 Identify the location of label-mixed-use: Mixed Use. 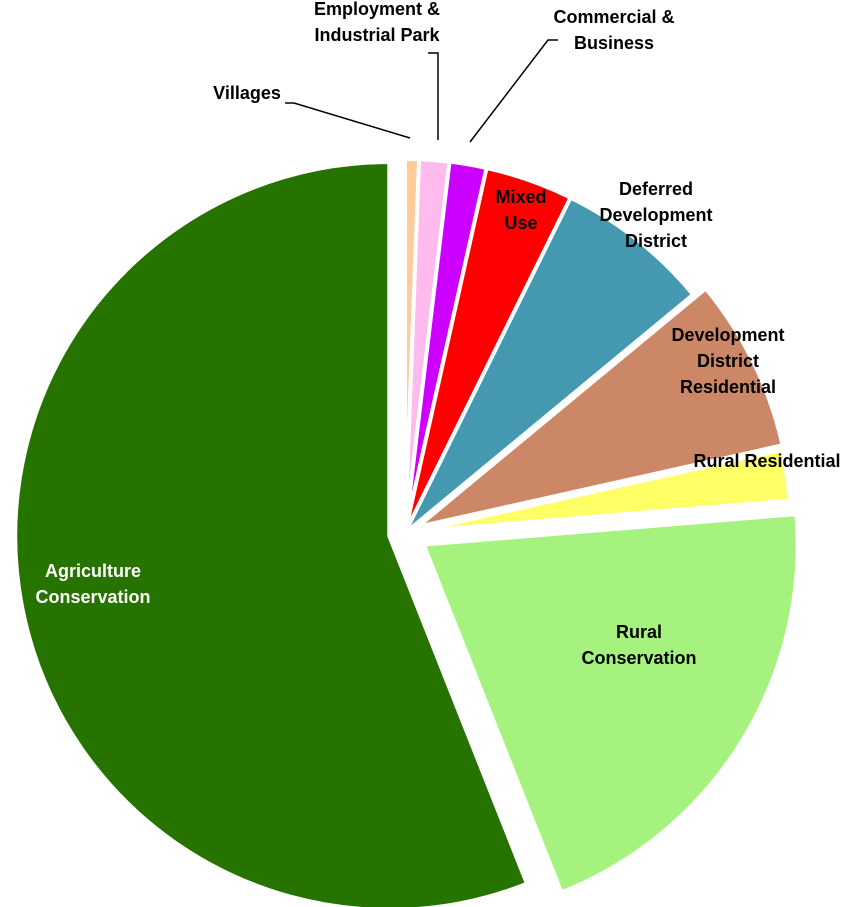
(520, 210).